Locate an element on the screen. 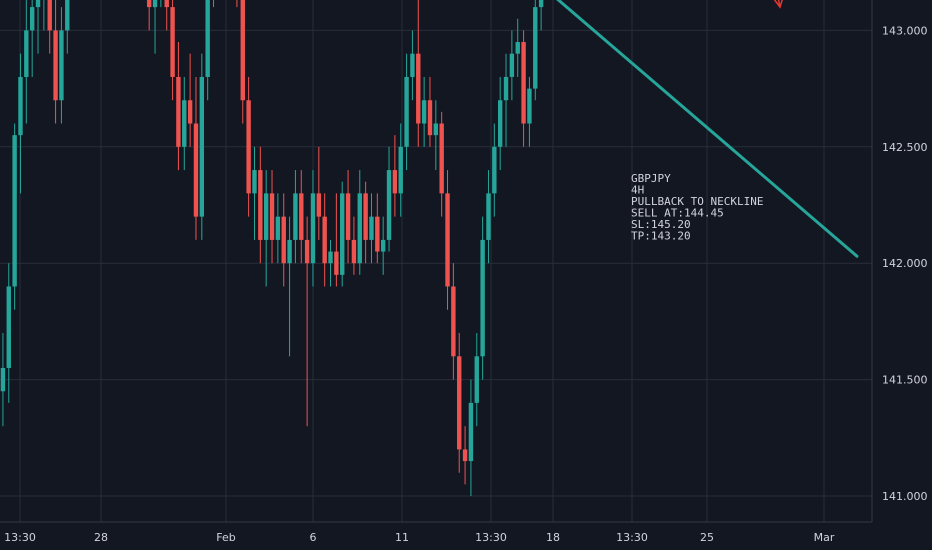 Image resolution: width=932 pixels, height=550 pixels. price-tick-label: 142.500 is located at coordinates (905, 147).